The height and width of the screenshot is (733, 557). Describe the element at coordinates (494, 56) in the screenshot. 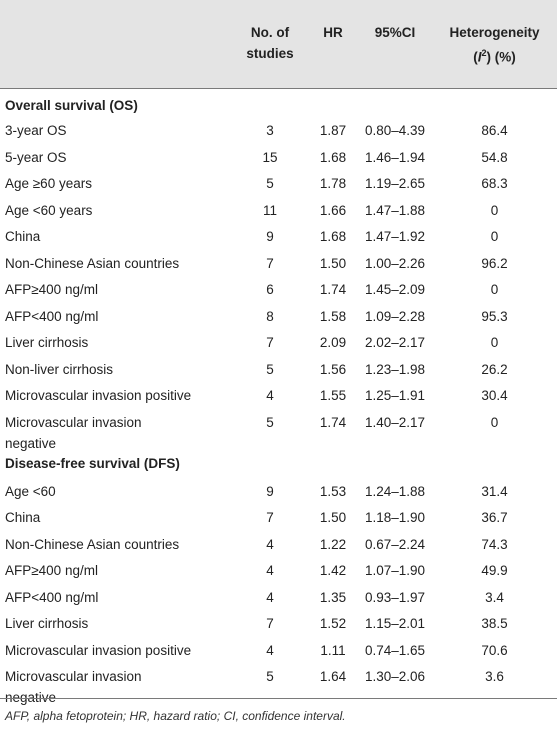

I see `col-header-het-line2: (I2) (%)` at that location.